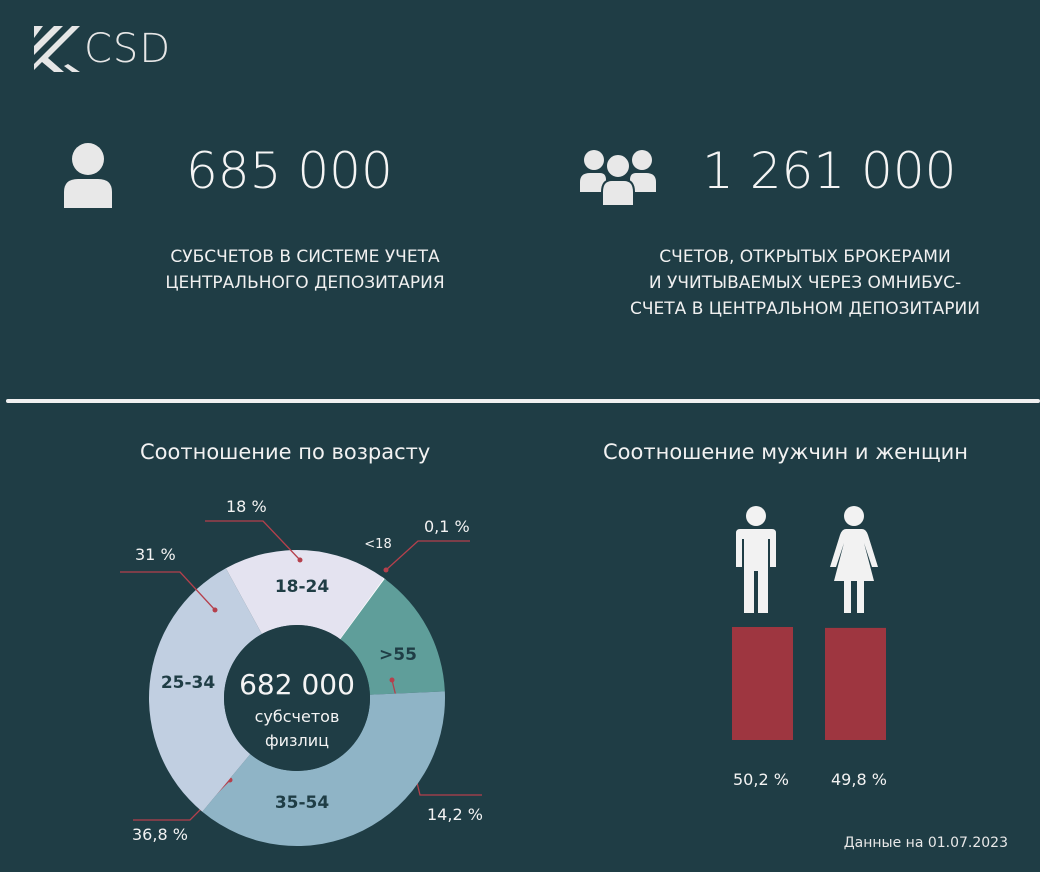 This screenshot has height=872, width=1040. I want to click on male-value-label: 50,2 %, so click(761, 779).